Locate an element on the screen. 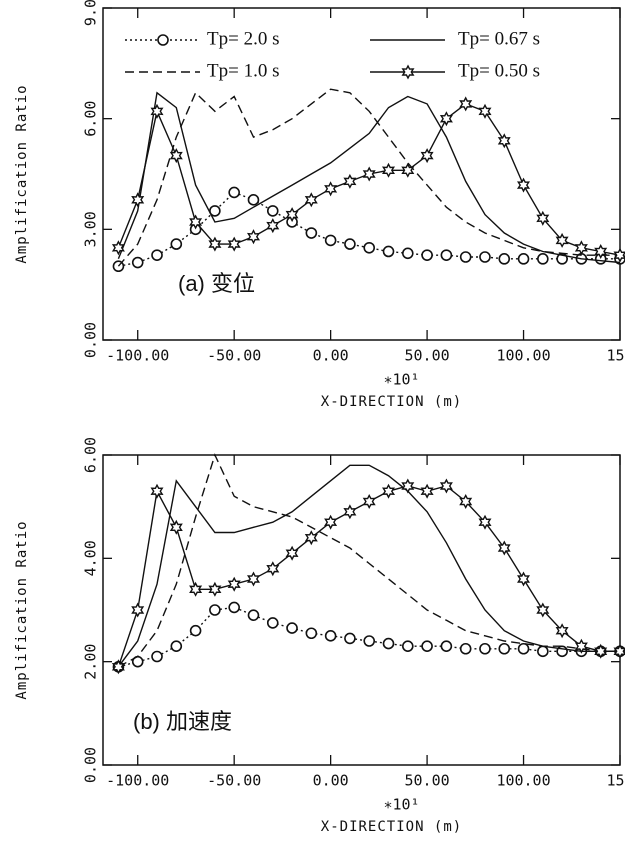 The width and height of the screenshot is (625, 852). y-tick-label: 4.00 is located at coordinates (91, 558).